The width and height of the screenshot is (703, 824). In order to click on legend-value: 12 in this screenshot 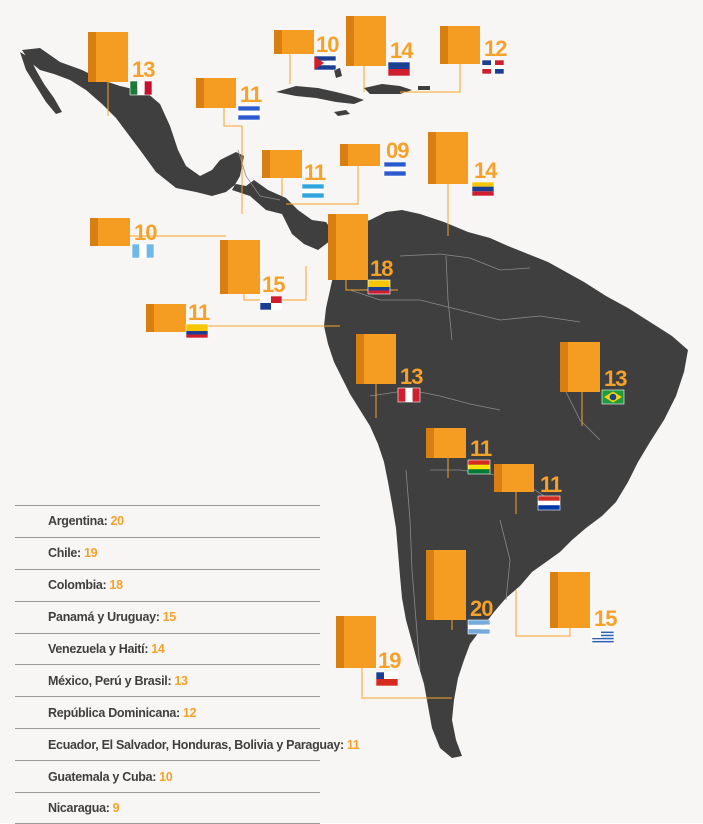, I will do `click(189, 712)`.